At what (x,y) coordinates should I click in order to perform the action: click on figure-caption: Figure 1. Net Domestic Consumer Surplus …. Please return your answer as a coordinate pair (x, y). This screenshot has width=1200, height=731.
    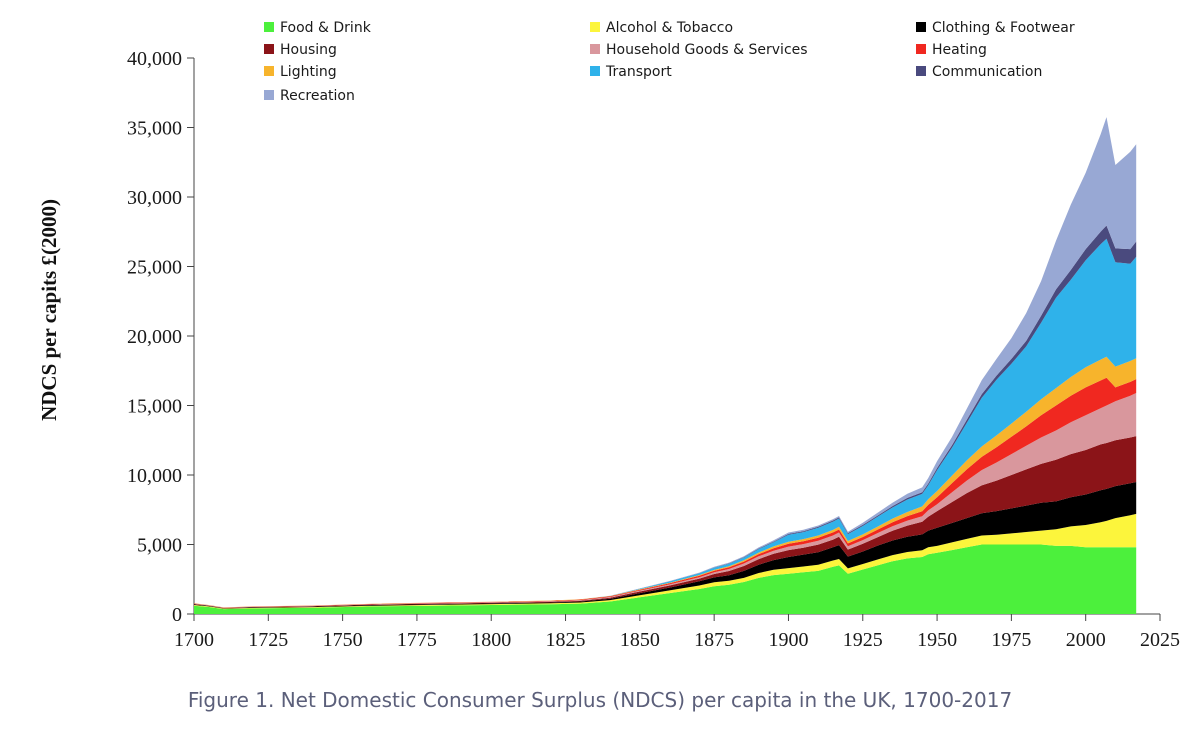
    Looking at the image, I should click on (600, 700).